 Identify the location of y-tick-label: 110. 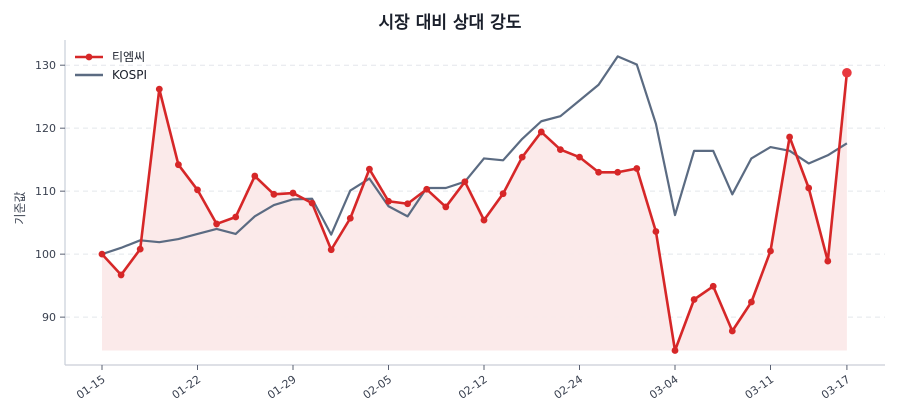
(45, 191).